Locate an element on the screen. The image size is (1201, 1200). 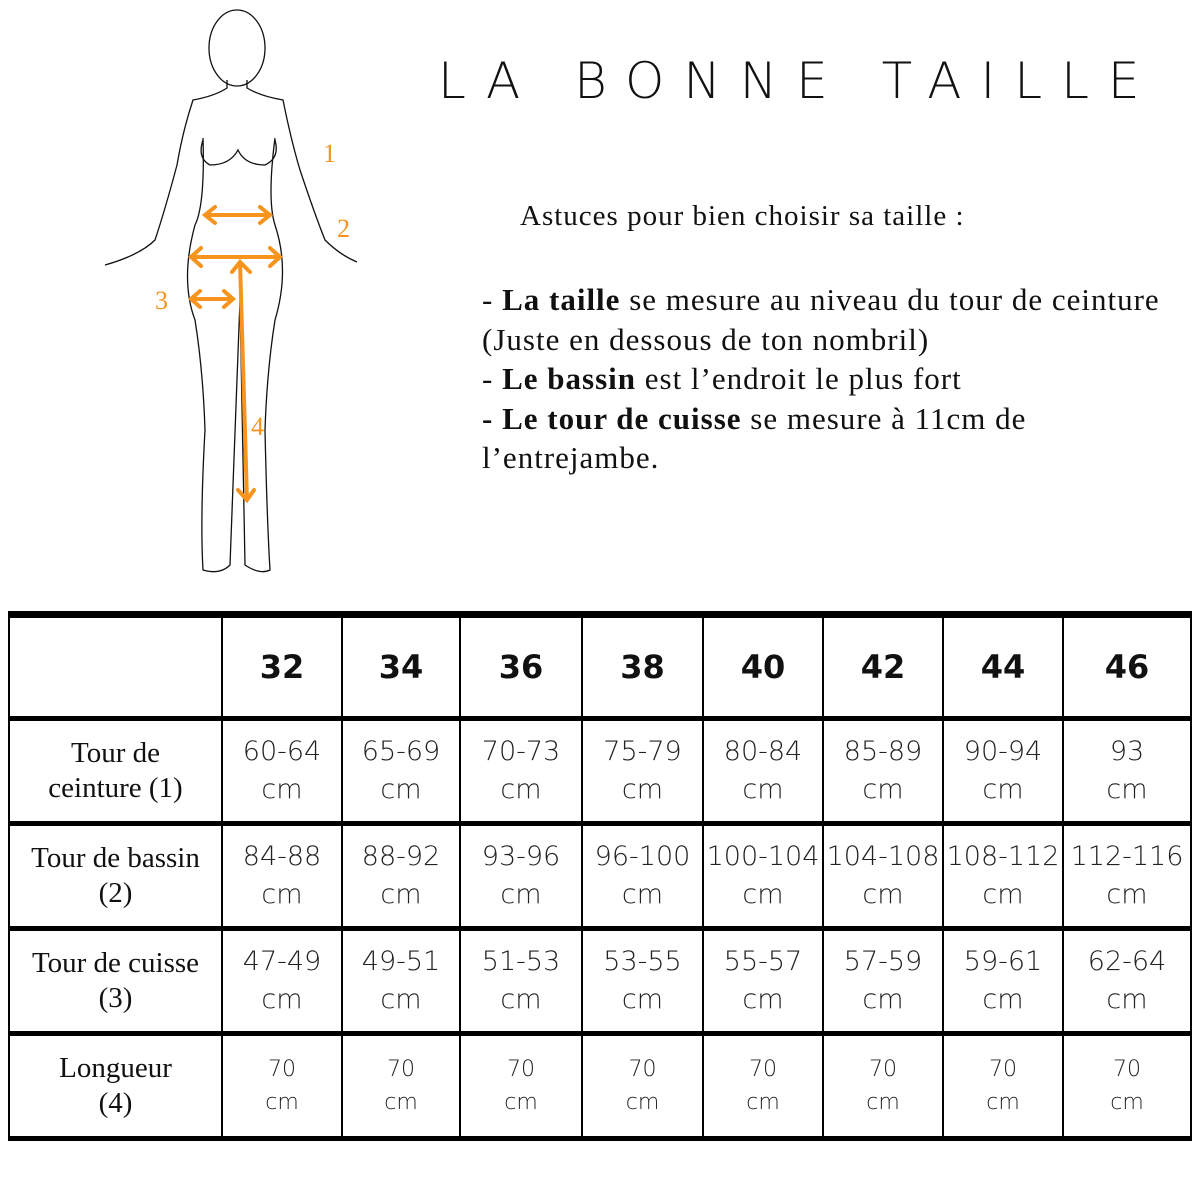
measurement-cell: 85-89 cm is located at coordinates (883, 770).